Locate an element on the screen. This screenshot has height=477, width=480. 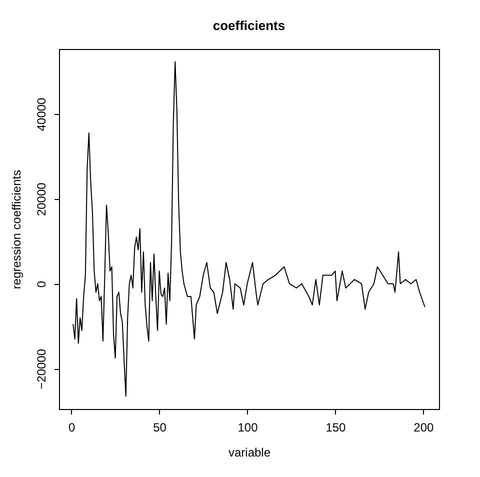
x-axis-title: variable is located at coordinates (249, 453).